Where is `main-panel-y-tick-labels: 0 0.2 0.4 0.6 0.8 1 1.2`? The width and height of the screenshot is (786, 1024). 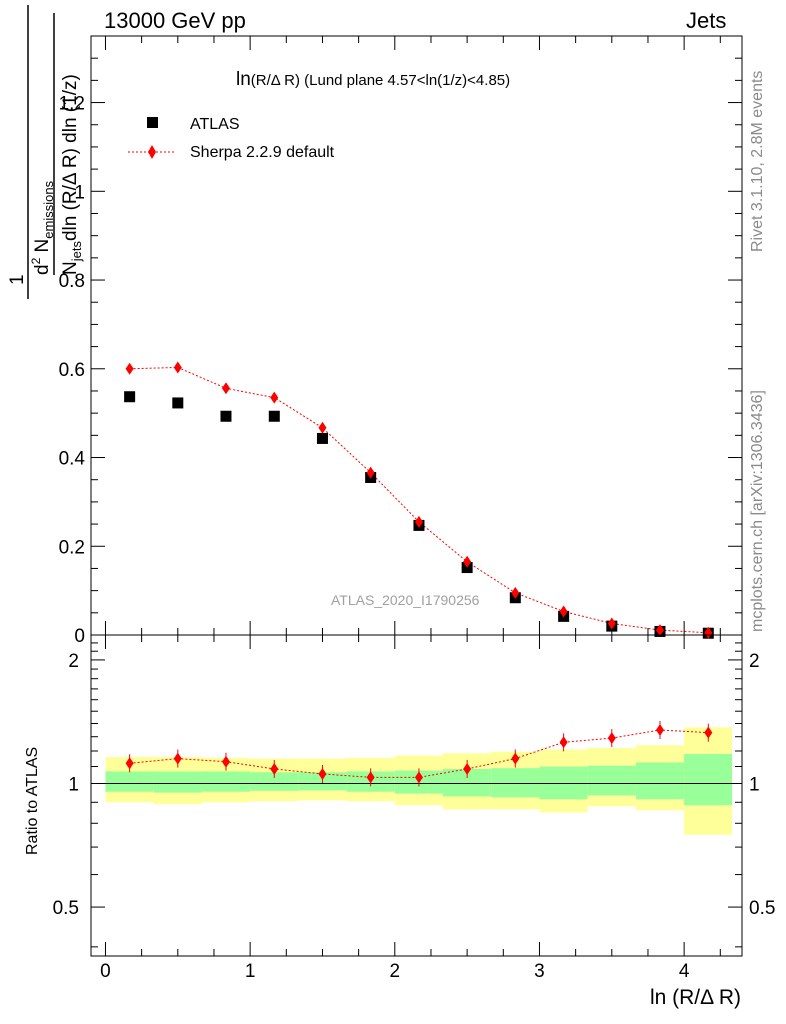
main-panel-y-tick-labels: 0 0.2 0.4 0.6 0.8 1 1.2 is located at coordinates (72, 370).